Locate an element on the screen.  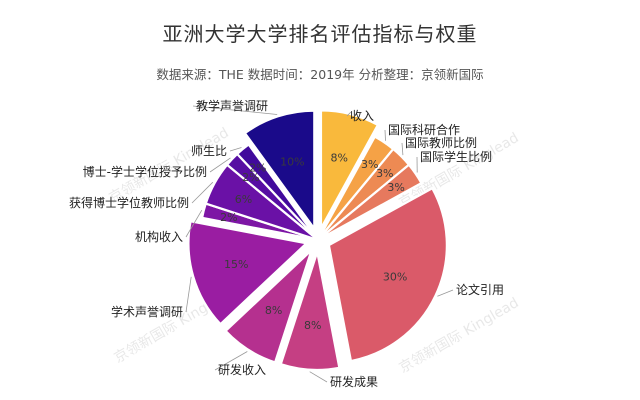
slice-category-label: 论文引用 is located at coordinates (480, 289).